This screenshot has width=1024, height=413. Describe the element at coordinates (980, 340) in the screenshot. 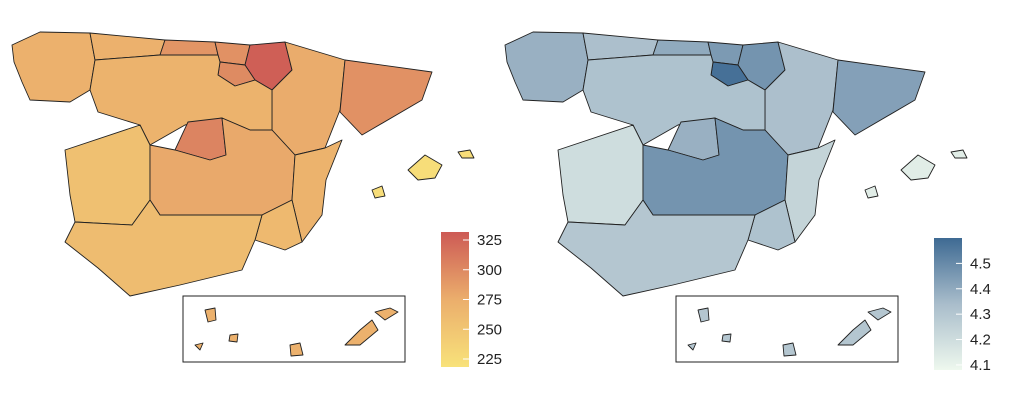

I see `colorbar-tick-label: 4.2` at that location.